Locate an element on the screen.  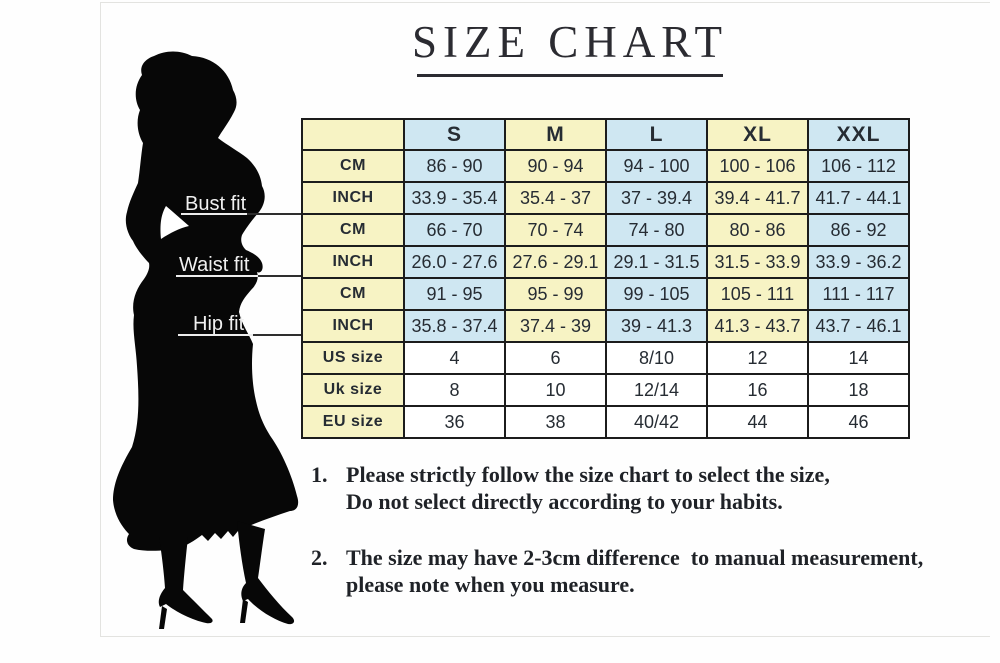
value-cell: 12 is located at coordinates (757, 358).